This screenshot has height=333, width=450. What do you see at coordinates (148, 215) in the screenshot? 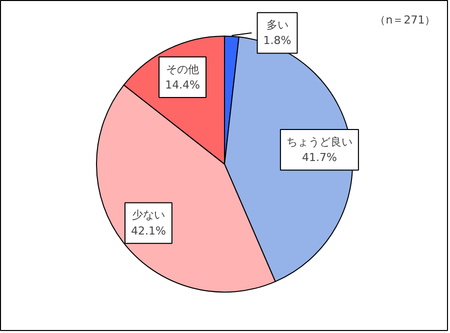
I see `slice-label: 少ない` at bounding box center [148, 215].